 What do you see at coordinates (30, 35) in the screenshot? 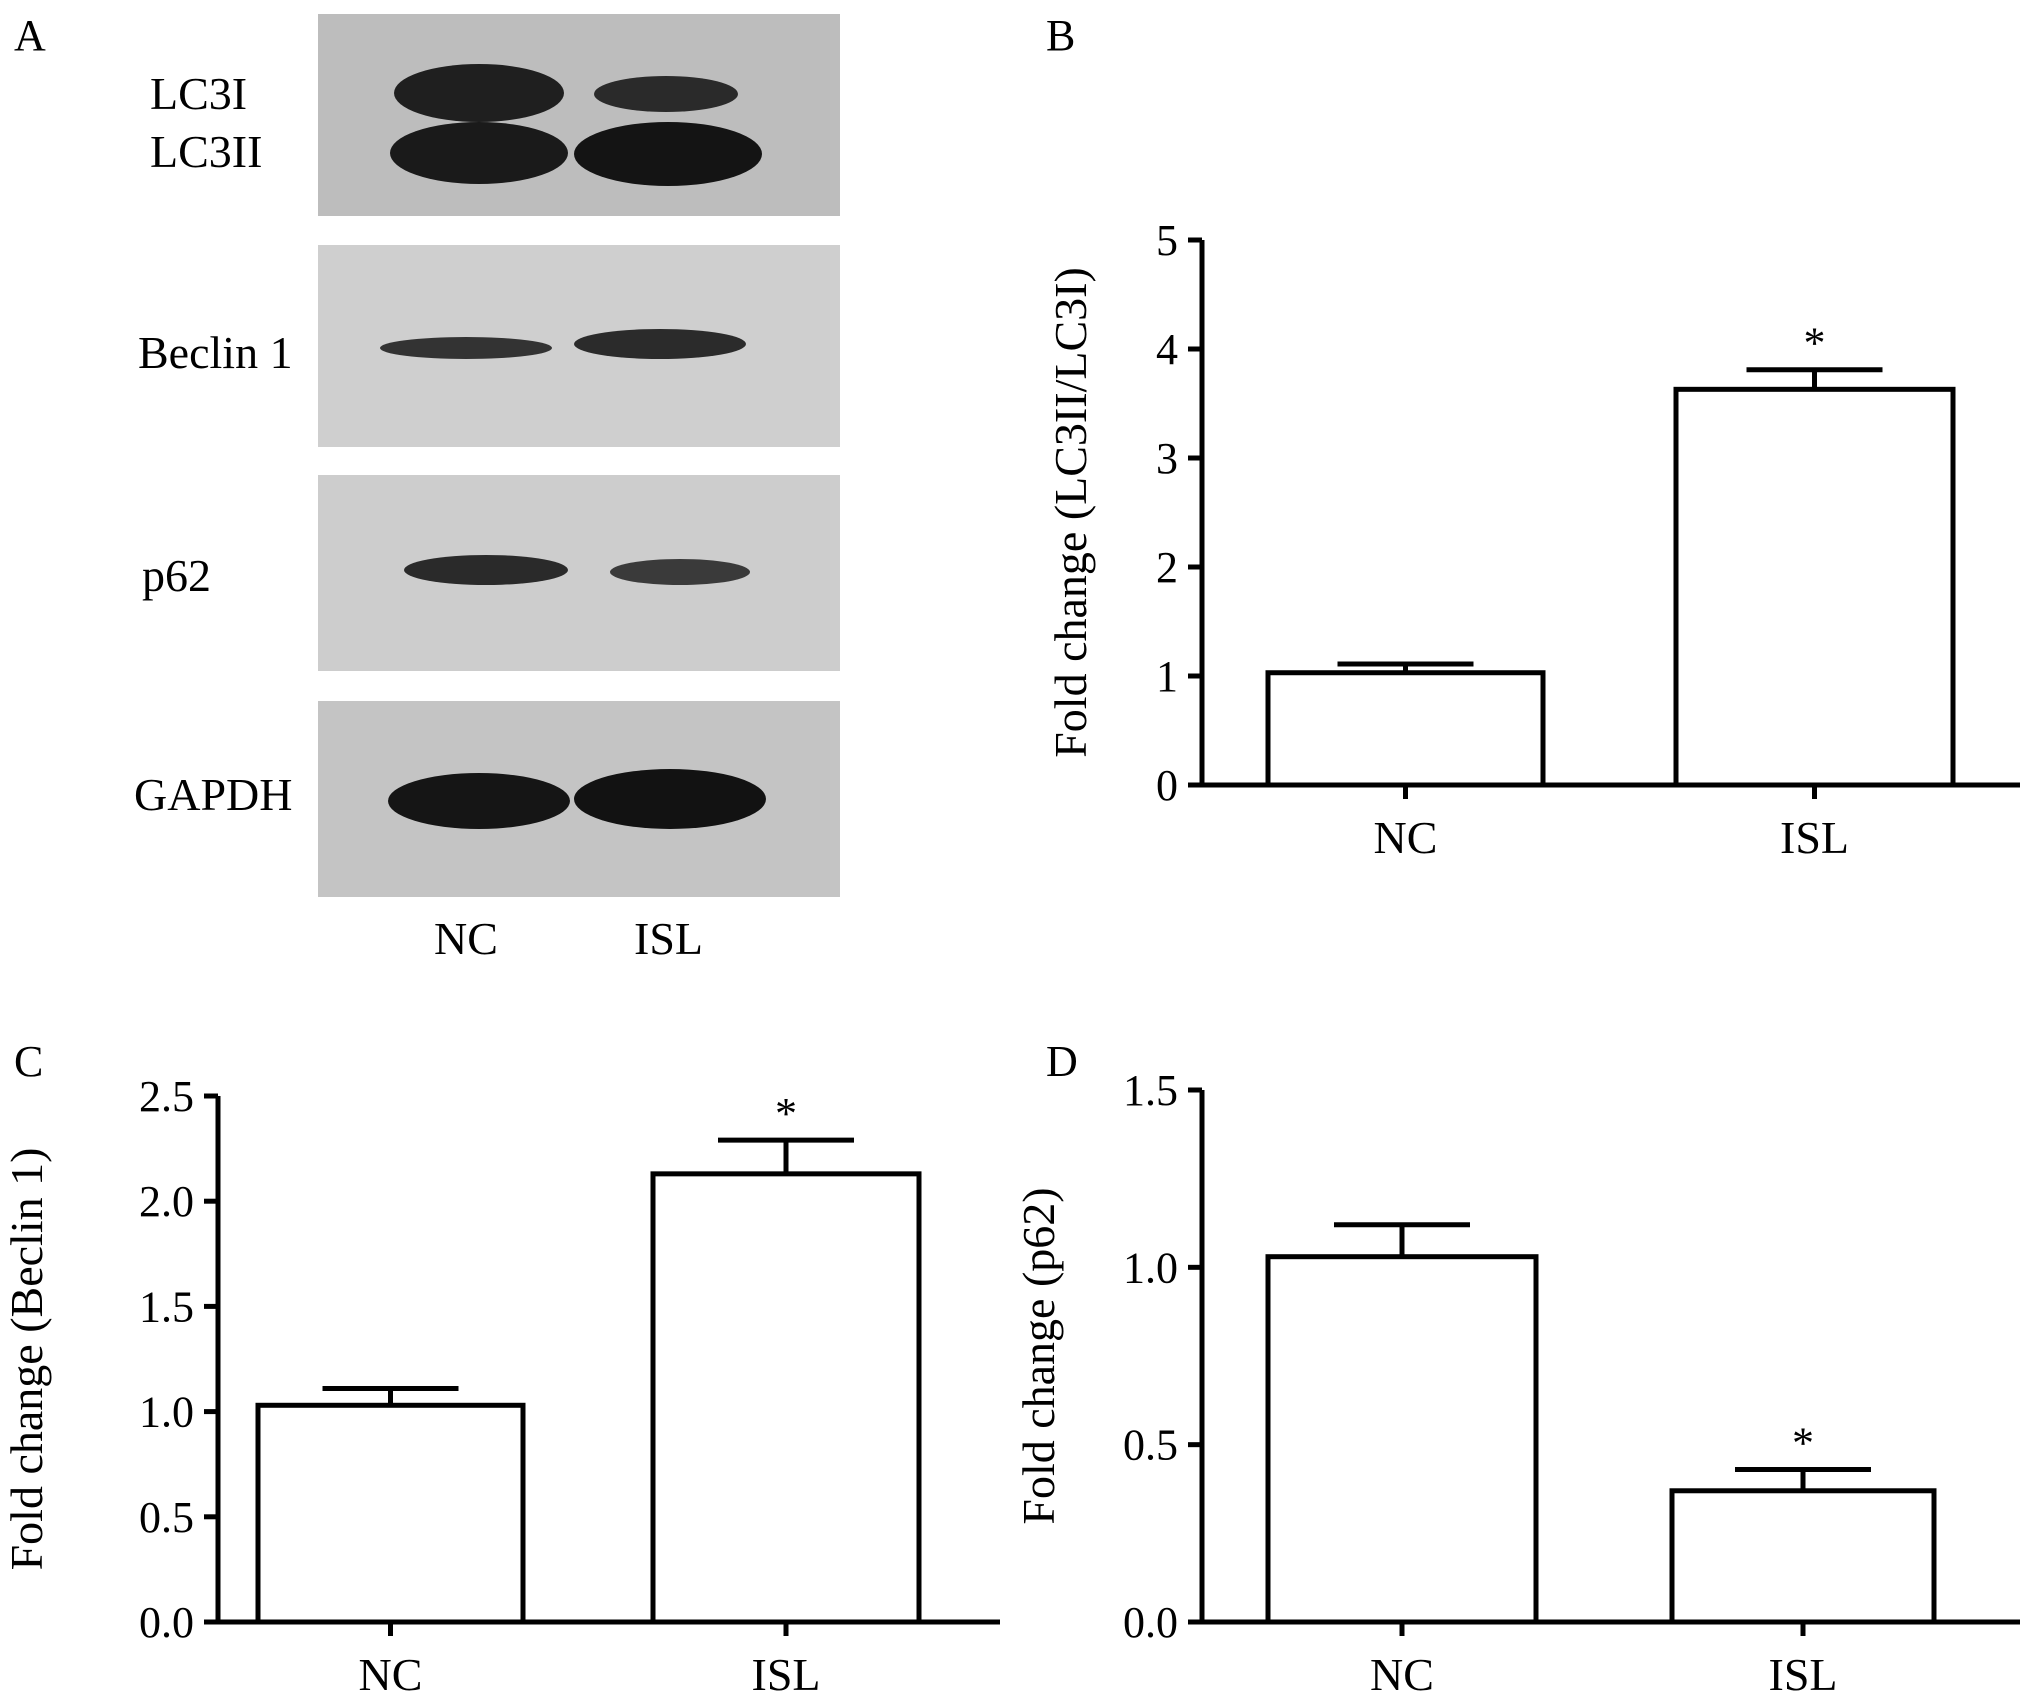
I see `panel-letter-a: A` at bounding box center [30, 35].